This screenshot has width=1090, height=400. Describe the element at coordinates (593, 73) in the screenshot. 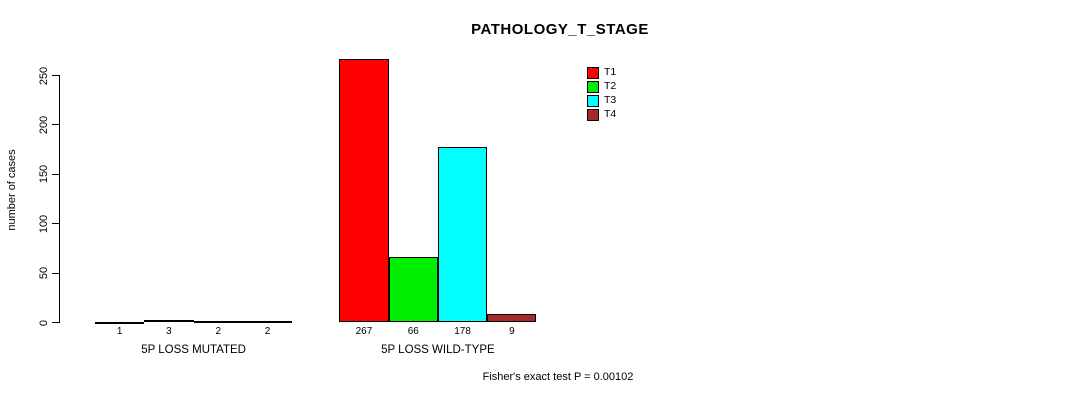

I see `legend-swatch-T1` at that location.